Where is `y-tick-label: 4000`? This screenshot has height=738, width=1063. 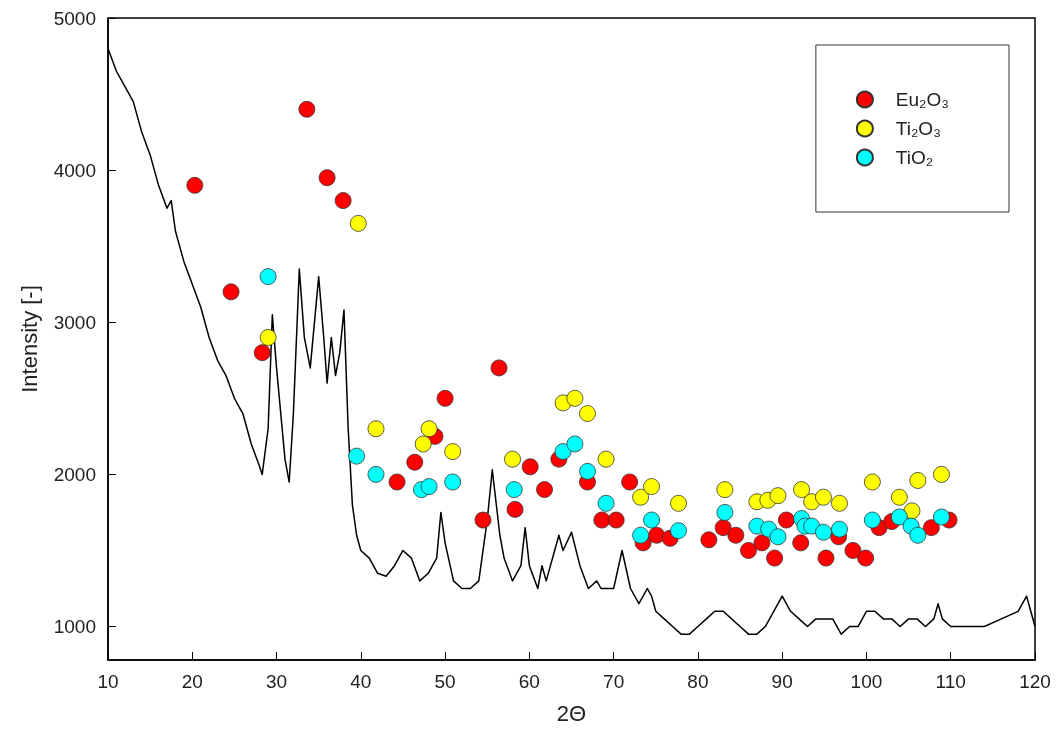
y-tick-label: 4000 is located at coordinates (74, 170).